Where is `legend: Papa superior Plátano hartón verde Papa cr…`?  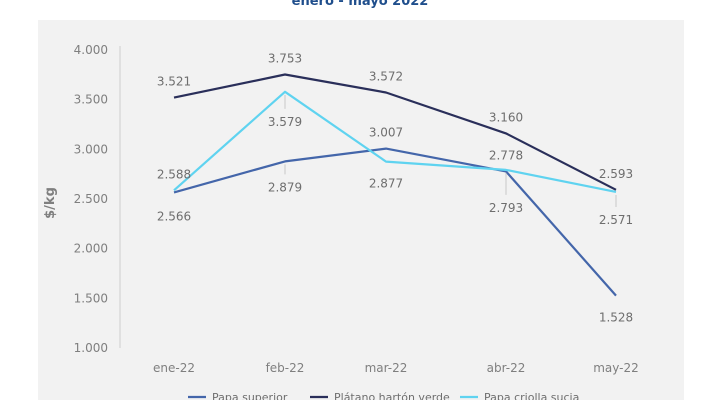 legend: Papa superior Plátano hartón verde Papa cr… is located at coordinates (383, 395).